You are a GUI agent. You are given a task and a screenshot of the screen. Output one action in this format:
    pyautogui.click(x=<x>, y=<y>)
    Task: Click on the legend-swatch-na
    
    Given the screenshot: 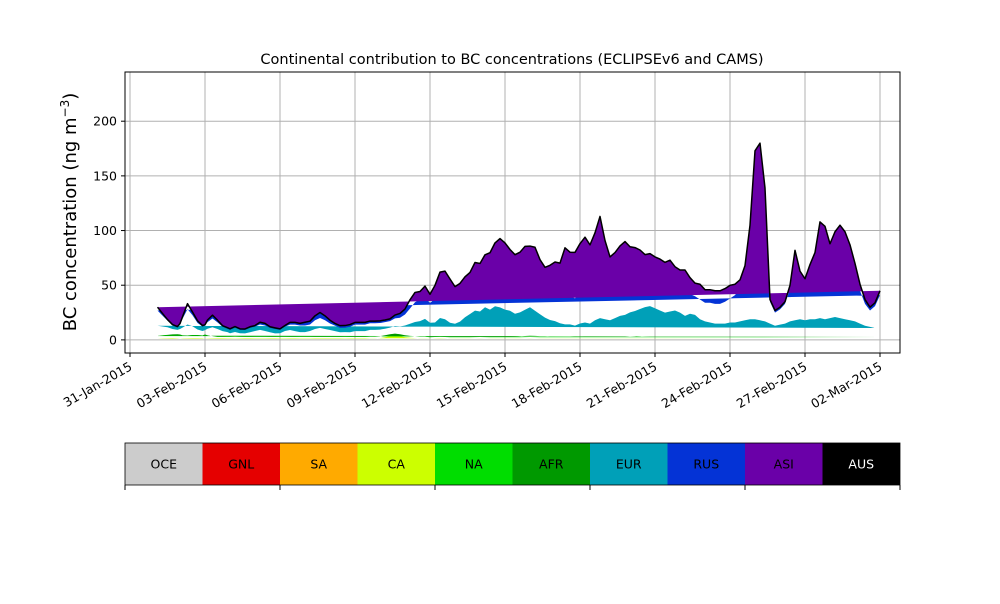 What is the action you would take?
    pyautogui.click(x=474, y=464)
    